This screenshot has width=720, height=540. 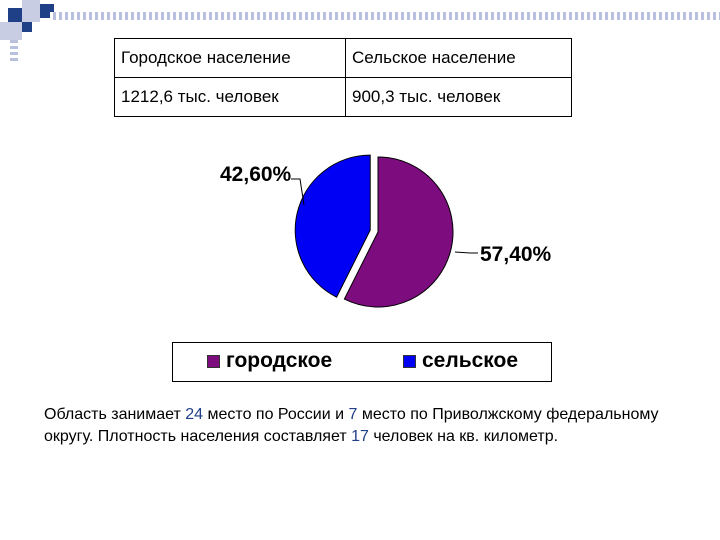 What do you see at coordinates (230, 58) in the screenshot?
I see `table-header-urban: Городское население` at bounding box center [230, 58].